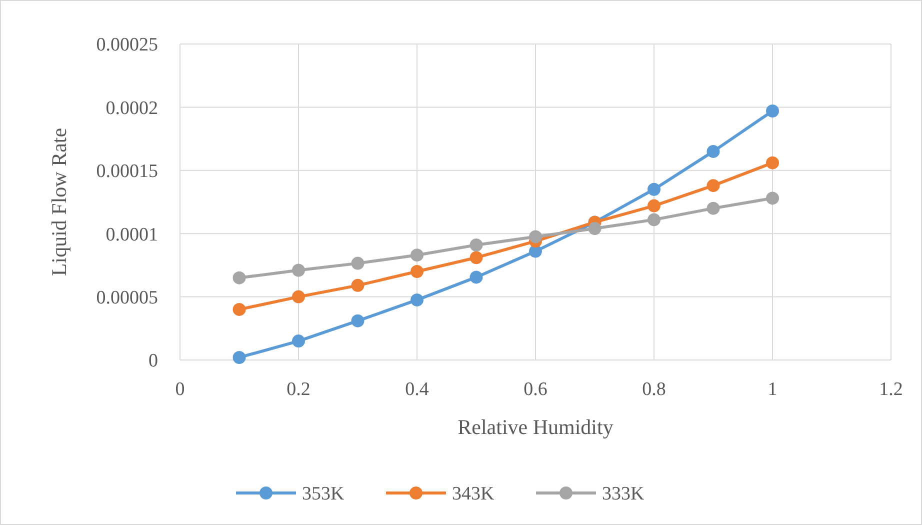 Image resolution: width=922 pixels, height=525 pixels. I want to click on y-tick-label: 0.0002, so click(132, 108).